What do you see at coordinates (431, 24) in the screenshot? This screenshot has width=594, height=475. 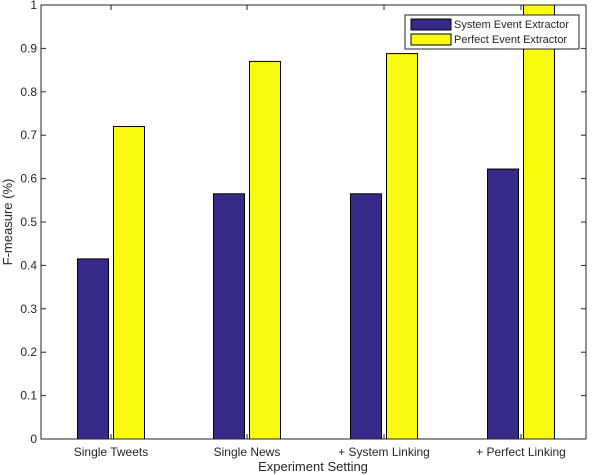 I see `legend-swatch-system` at bounding box center [431, 24].